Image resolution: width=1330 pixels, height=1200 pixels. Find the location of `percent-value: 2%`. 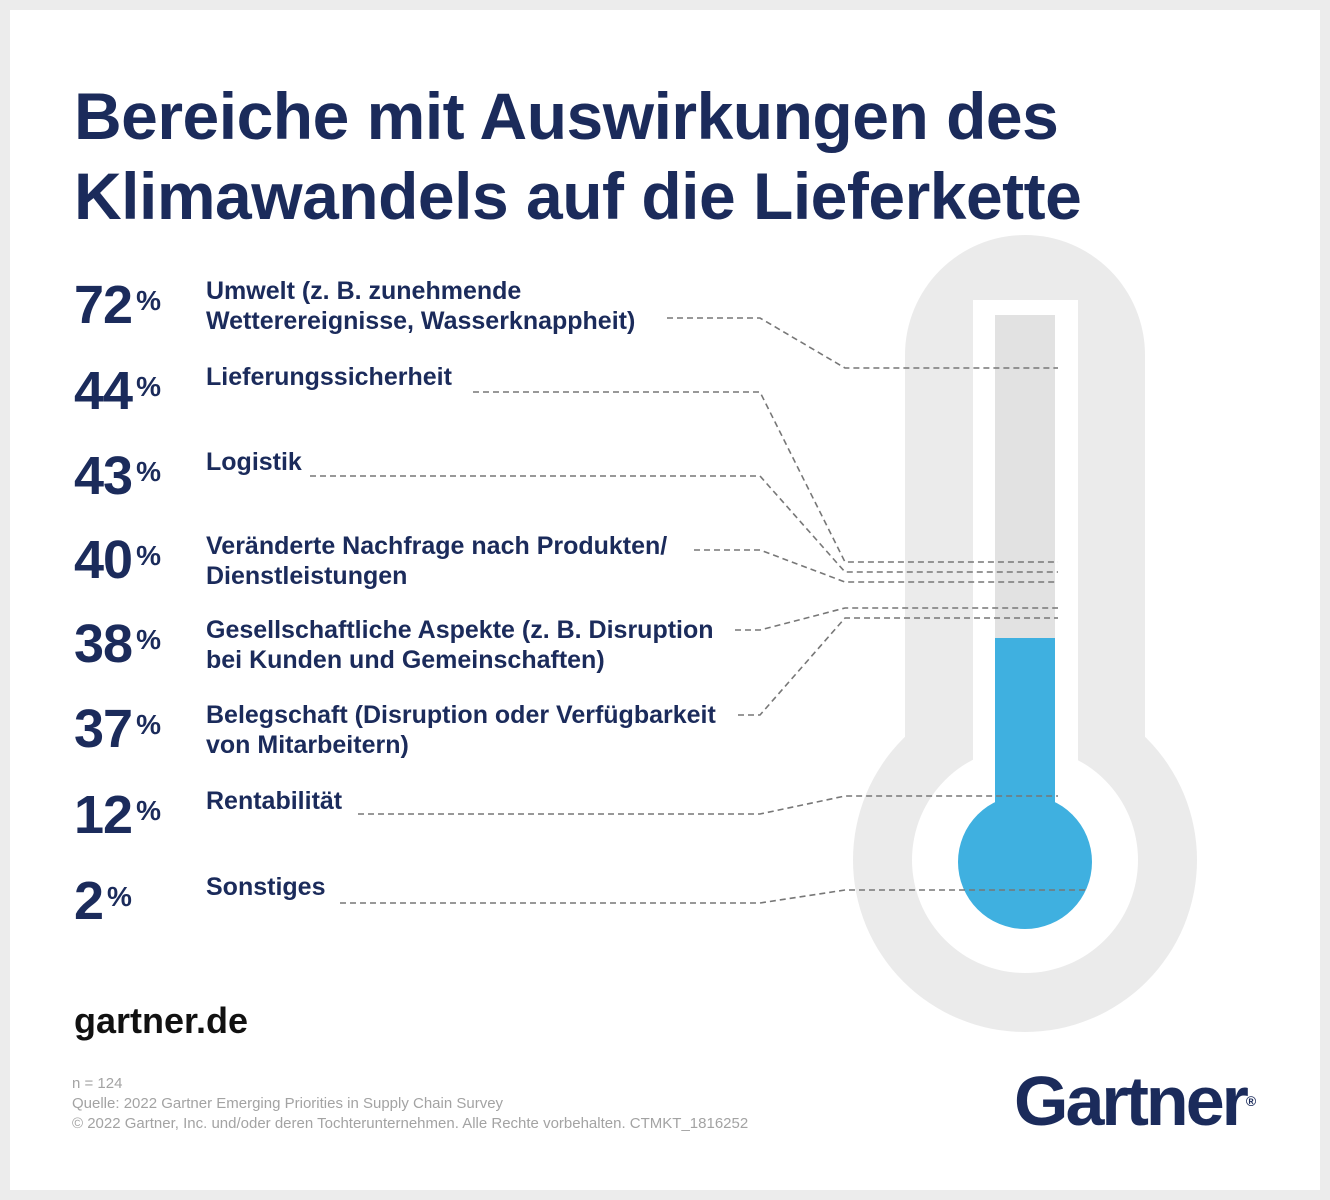

percent-value: 2% is located at coordinates (103, 901).